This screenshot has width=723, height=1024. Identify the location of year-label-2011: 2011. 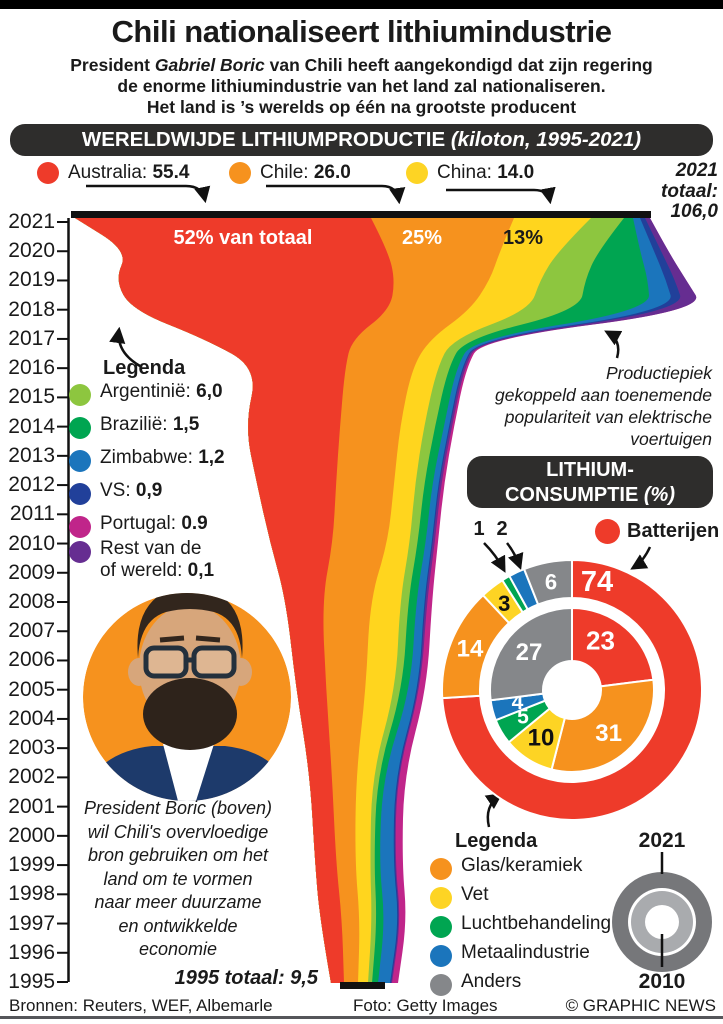
(32, 514).